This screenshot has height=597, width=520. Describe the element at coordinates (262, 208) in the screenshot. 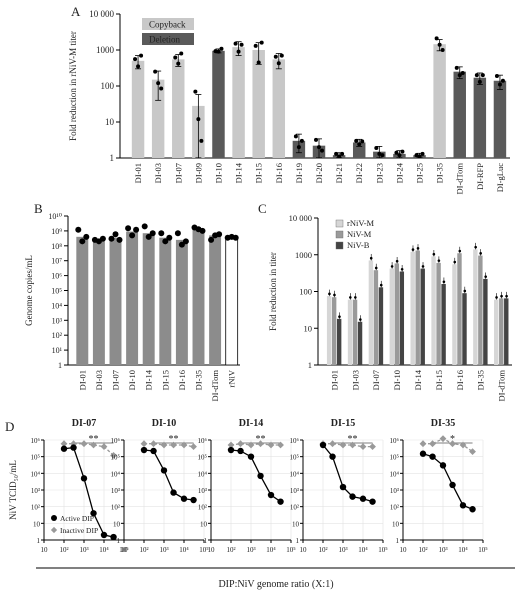

I see `panel-label-c: C` at that location.